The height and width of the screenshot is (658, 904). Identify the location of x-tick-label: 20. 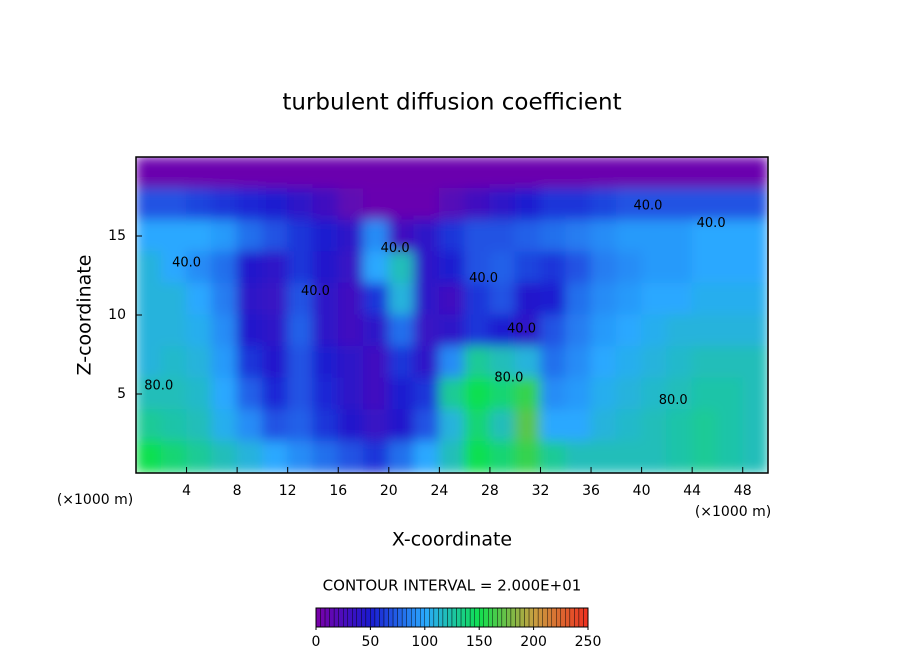
(389, 491).